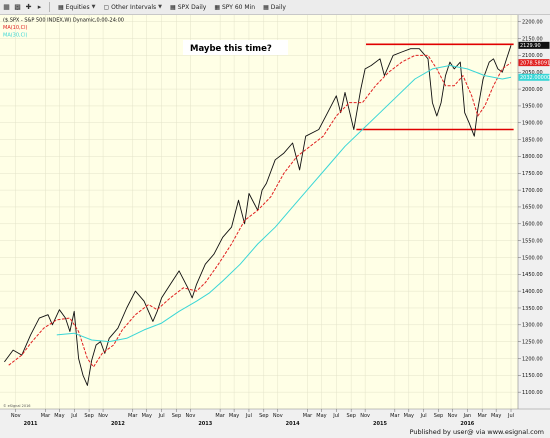 Image resolution: width=550 pixels, height=438 pixels. What do you see at coordinates (293, 423) in the screenshot?
I see `x-year-label: 2014` at bounding box center [293, 423].